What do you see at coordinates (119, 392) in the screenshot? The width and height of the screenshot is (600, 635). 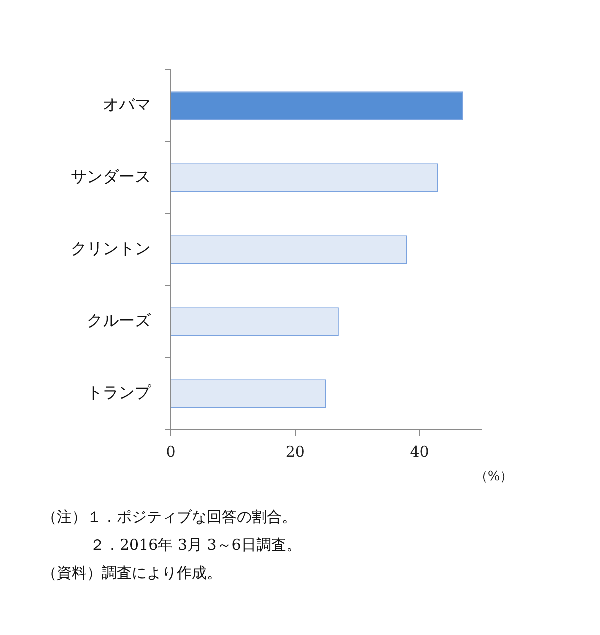 I see `y-tick-label: トランプ` at bounding box center [119, 392].